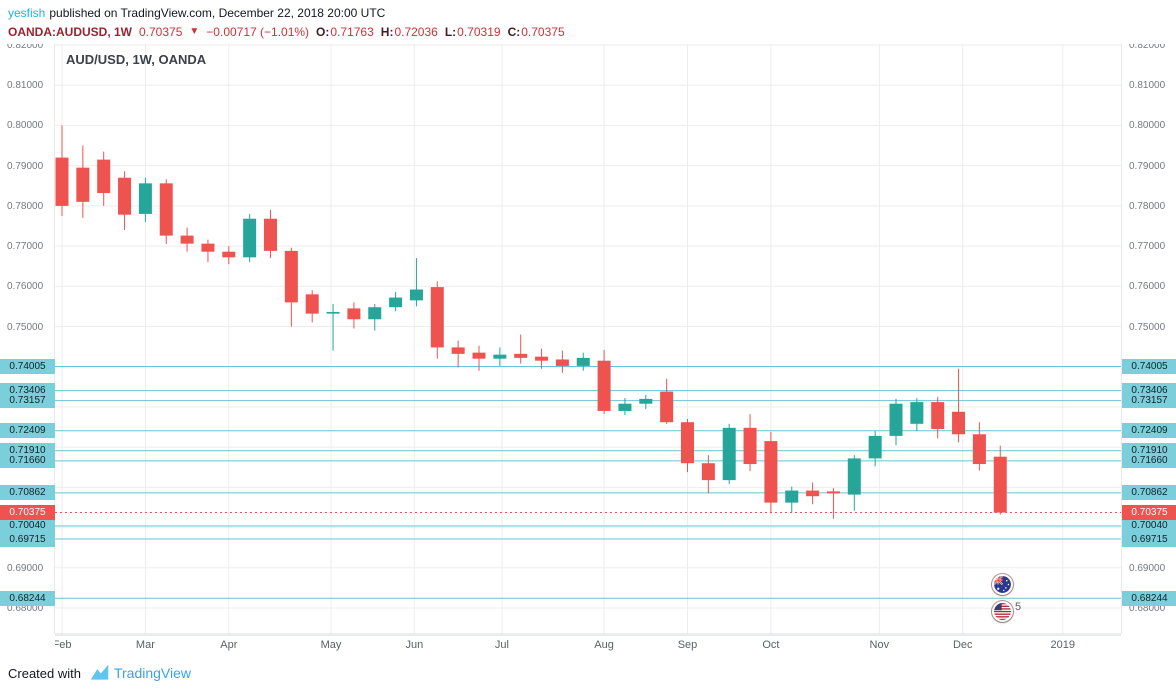 The height and width of the screenshot is (691, 1176). Describe the element at coordinates (152, 673) in the screenshot. I see `tradingview-brand-link: TradingView` at that location.